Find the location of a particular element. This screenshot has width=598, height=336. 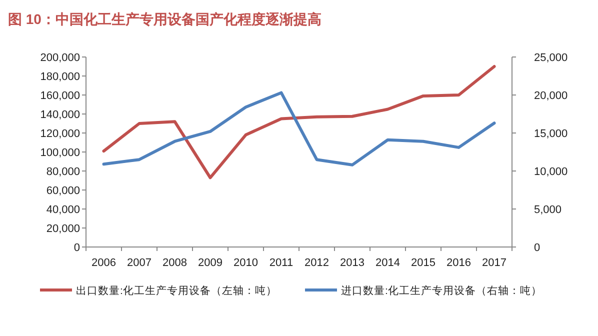

x-tick-label: 2009 is located at coordinates (210, 263).